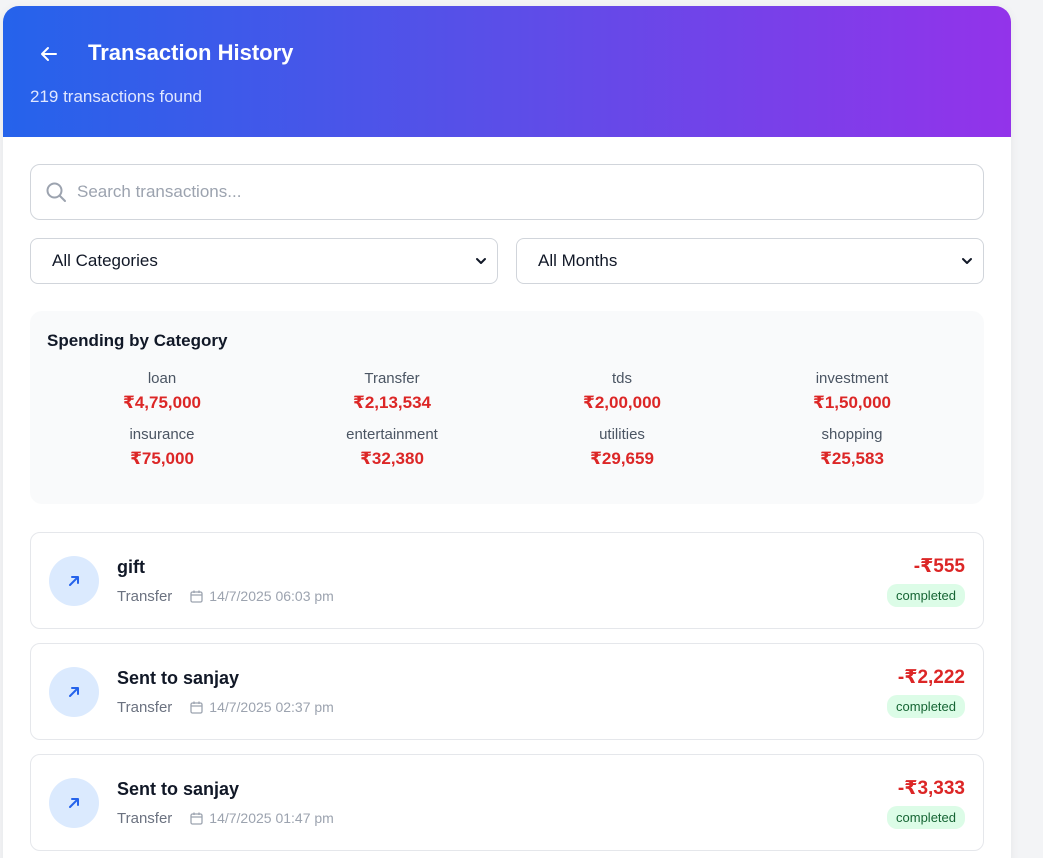 This screenshot has width=1043, height=858. What do you see at coordinates (578, 260) in the screenshot?
I see `month-select-value: All Months` at bounding box center [578, 260].